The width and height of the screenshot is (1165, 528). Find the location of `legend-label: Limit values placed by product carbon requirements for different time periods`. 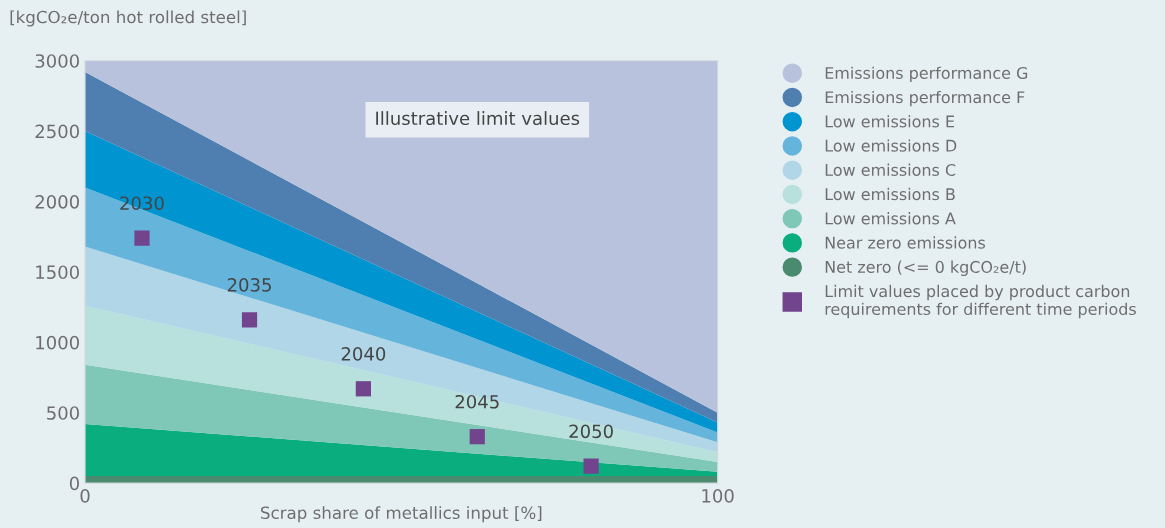

legend-label: Limit values placed by product carbon requirements for different time periods is located at coordinates (980, 301).